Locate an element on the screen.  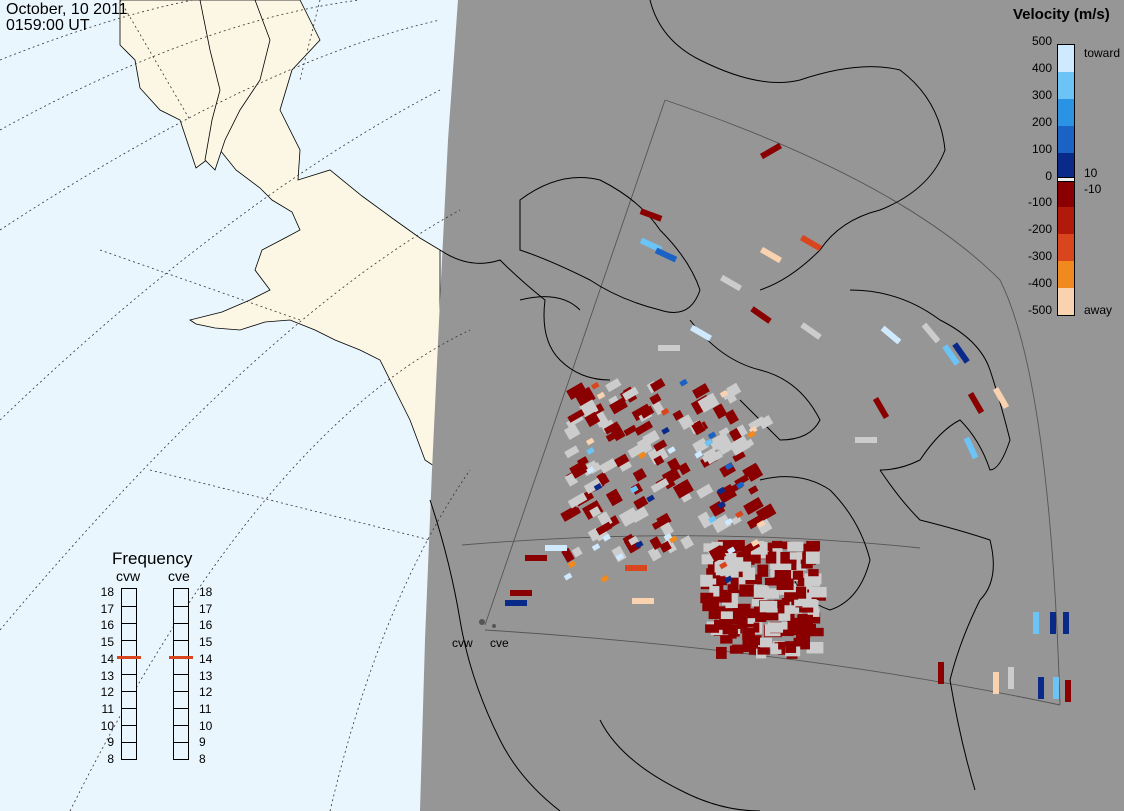
velocity-tick: 0 is located at coordinates (1048, 175).